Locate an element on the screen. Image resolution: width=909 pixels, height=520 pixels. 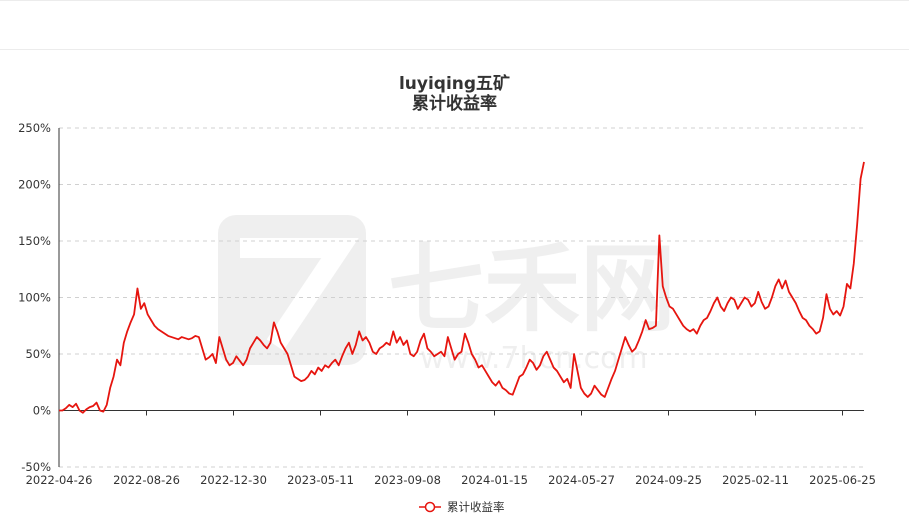
watermark-logo-glyph is located at coordinates (299, 294).